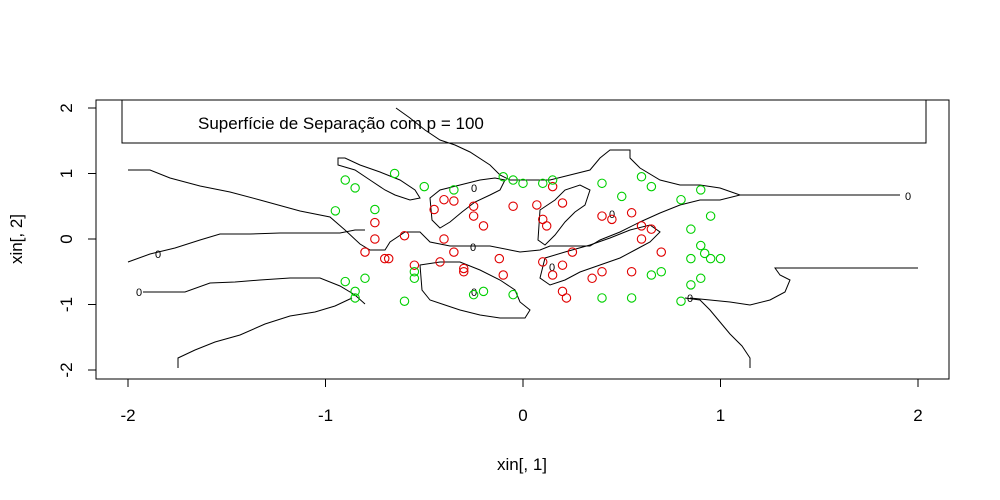 The image size is (1000, 500). What do you see at coordinates (16, 239) in the screenshot?
I see `y-axis-title: xin[, 2]` at bounding box center [16, 239].